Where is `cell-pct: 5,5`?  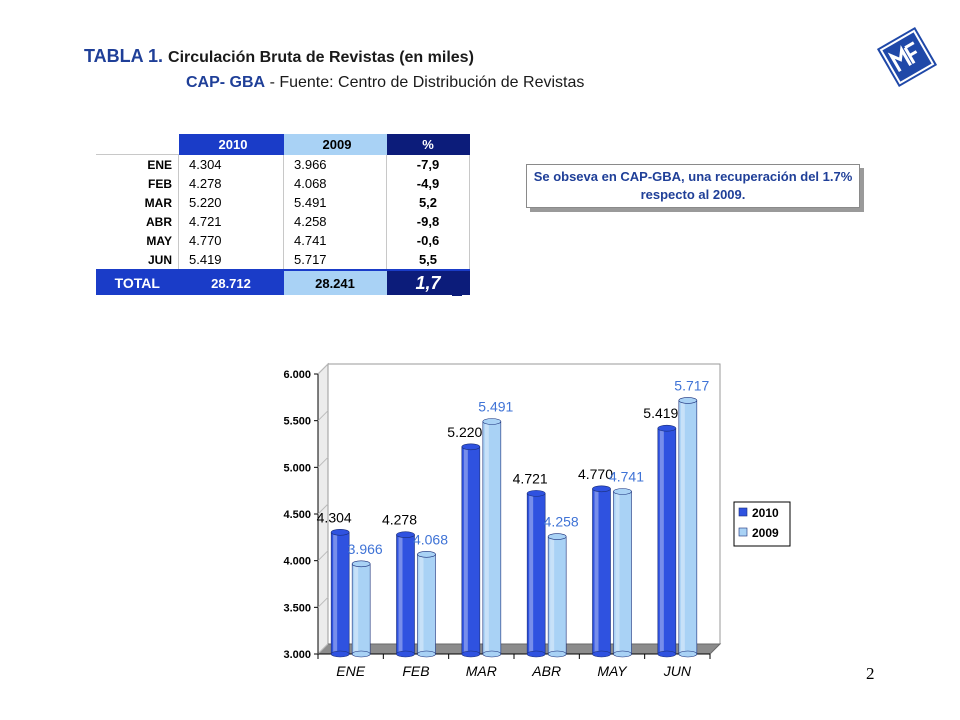
cell-pct: 5,5 is located at coordinates (428, 260).